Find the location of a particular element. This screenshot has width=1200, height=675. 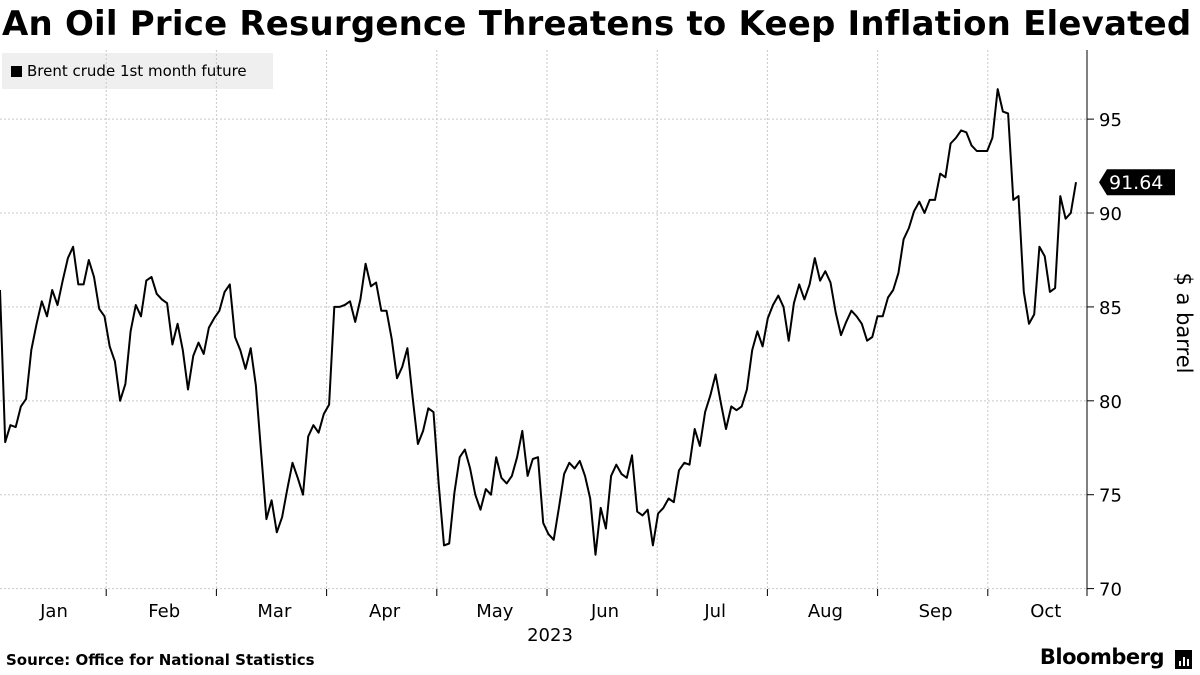

x-tick-label: Apr is located at coordinates (385, 611).